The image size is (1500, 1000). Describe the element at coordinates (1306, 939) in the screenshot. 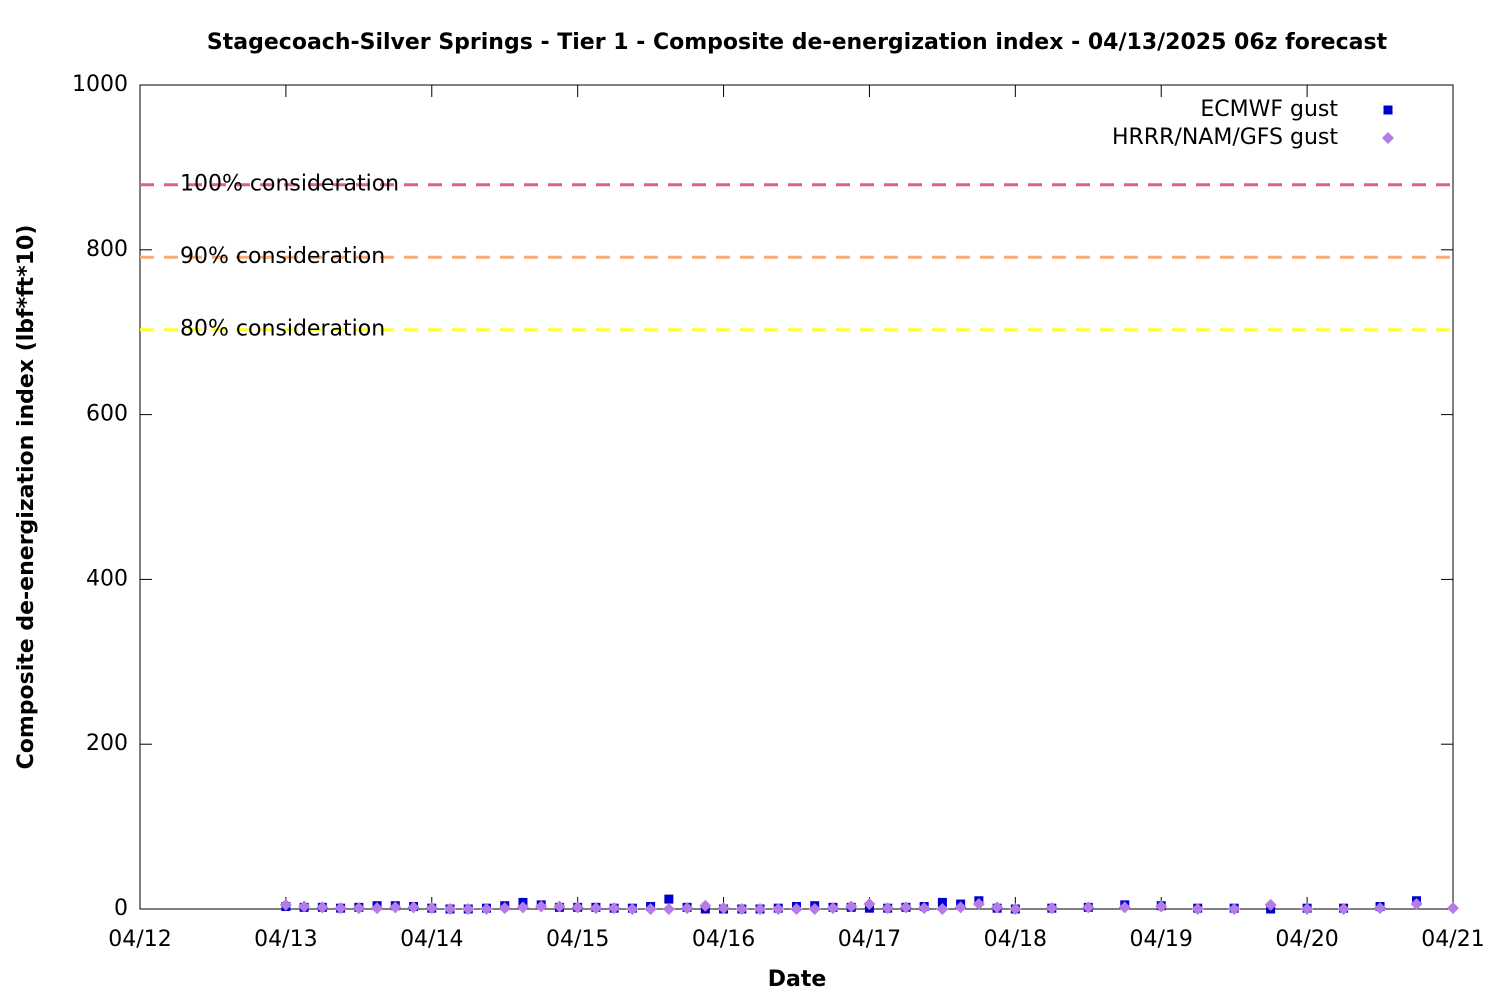

I see `x-tick-label: 04/20` at that location.